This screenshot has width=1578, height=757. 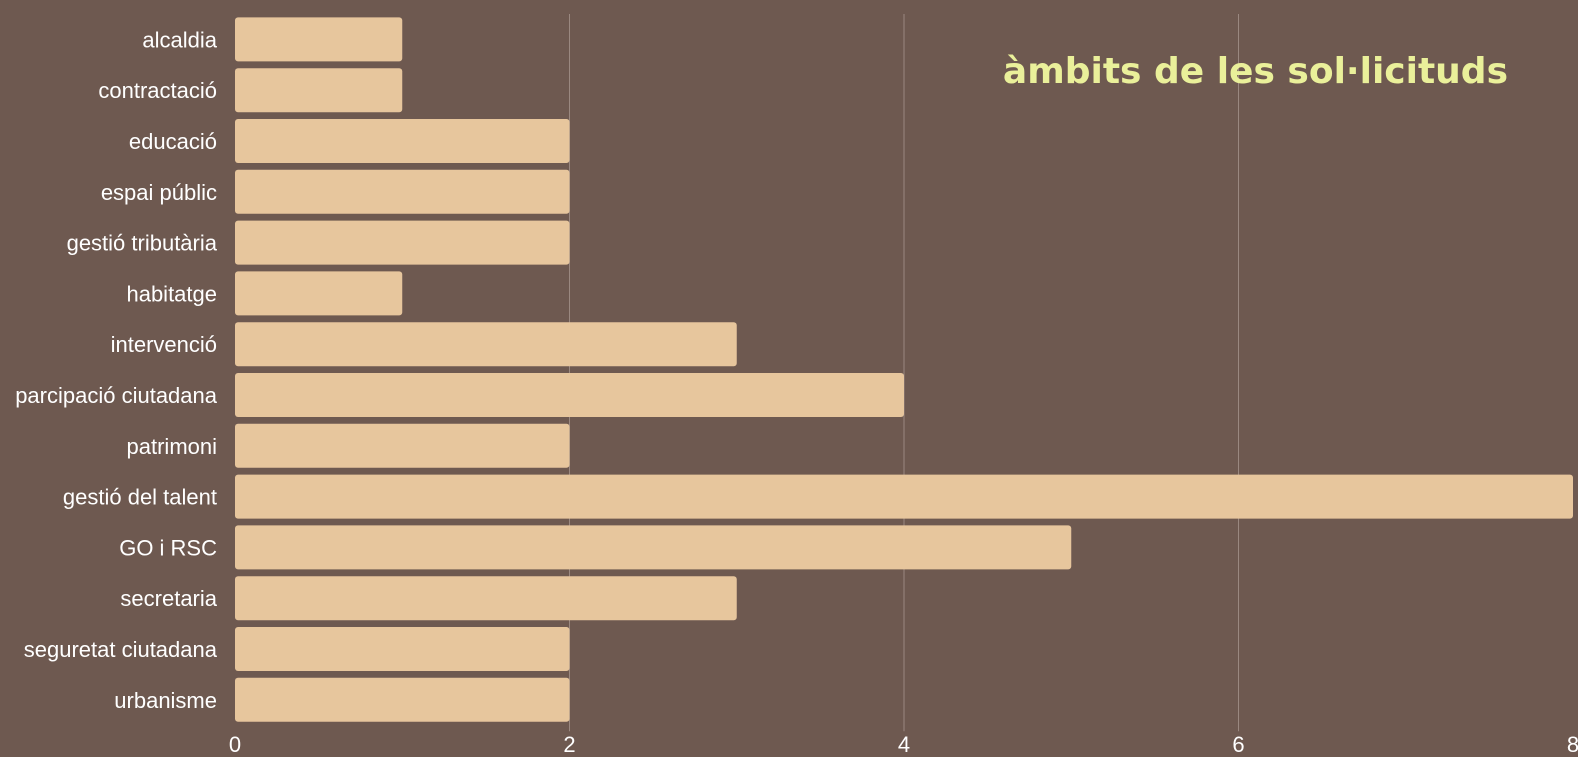 I want to click on x-tick-label: 8, so click(x=1572, y=744).